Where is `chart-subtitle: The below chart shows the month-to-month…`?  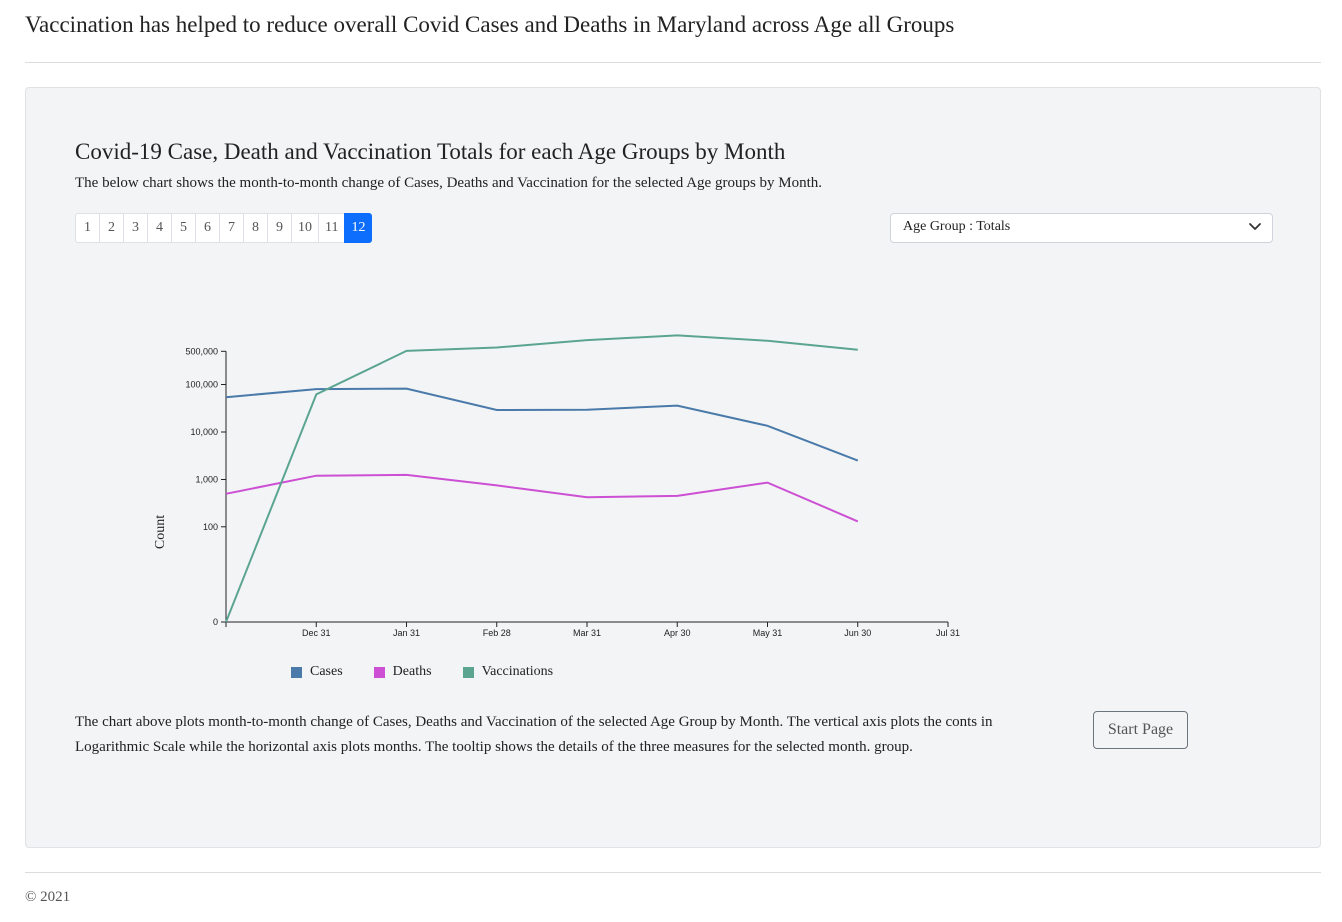 chart-subtitle: The below chart shows the month-to-month… is located at coordinates (449, 183).